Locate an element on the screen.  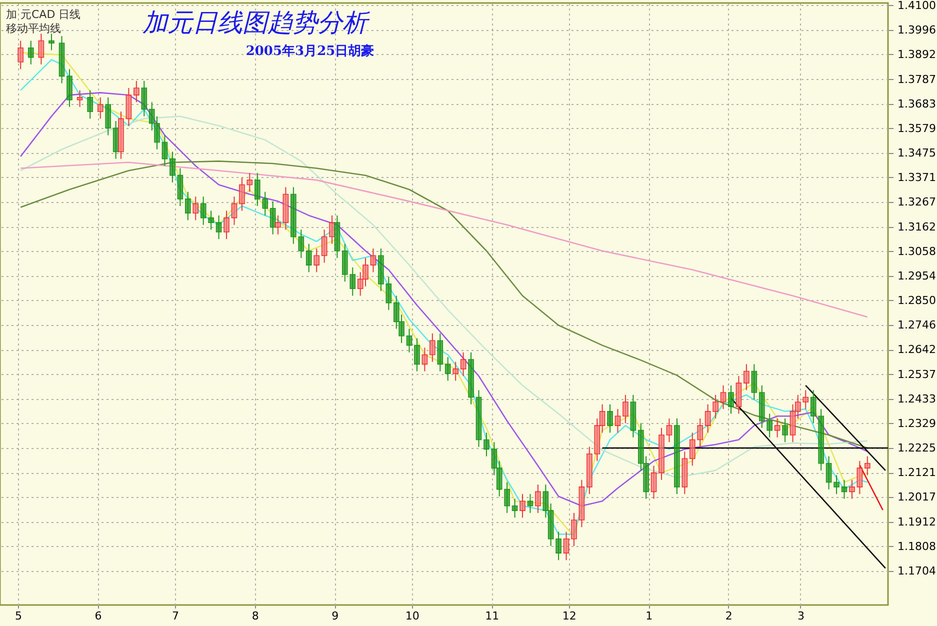
chart-title: 加元日线图趋势分析 is located at coordinates (256, 22).